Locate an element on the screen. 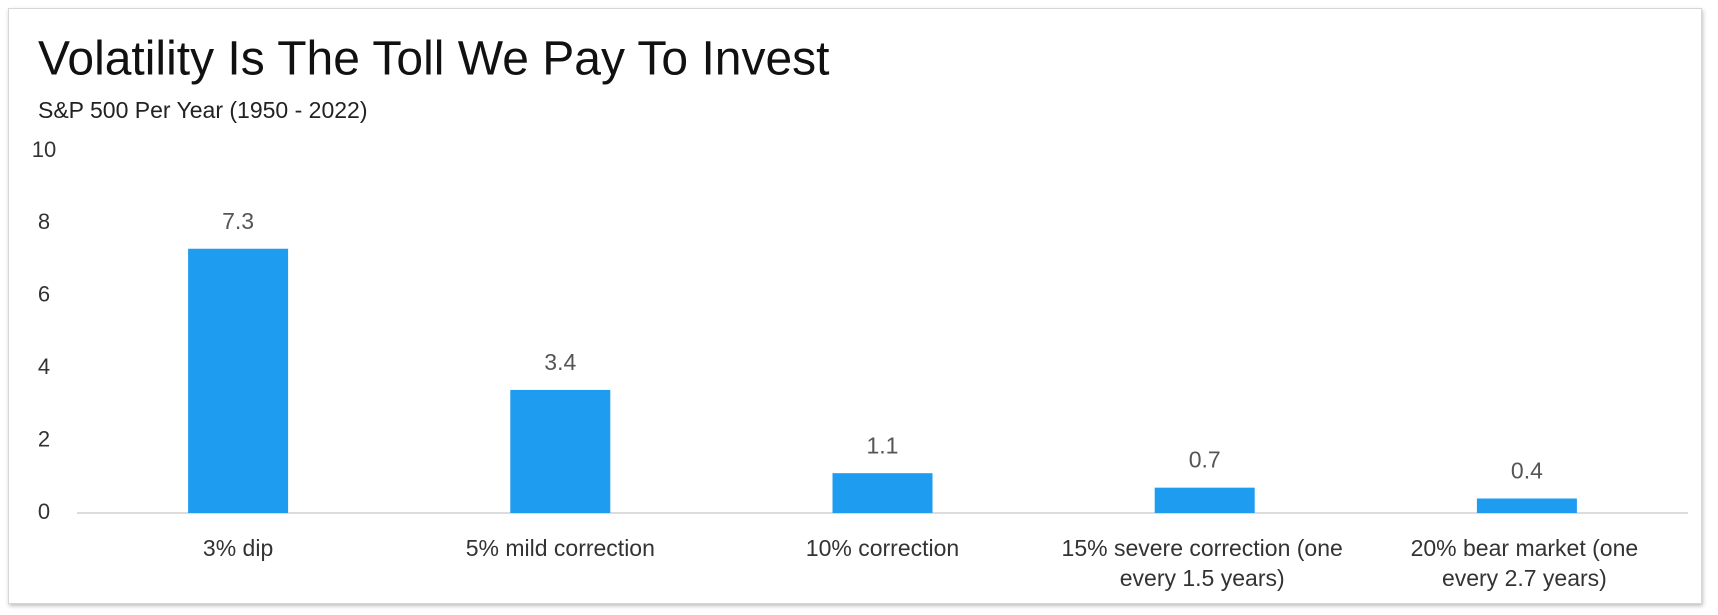 Image resolution: width=1718 pixels, height=615 pixels. y-tick-label: 8 is located at coordinates (44, 221).